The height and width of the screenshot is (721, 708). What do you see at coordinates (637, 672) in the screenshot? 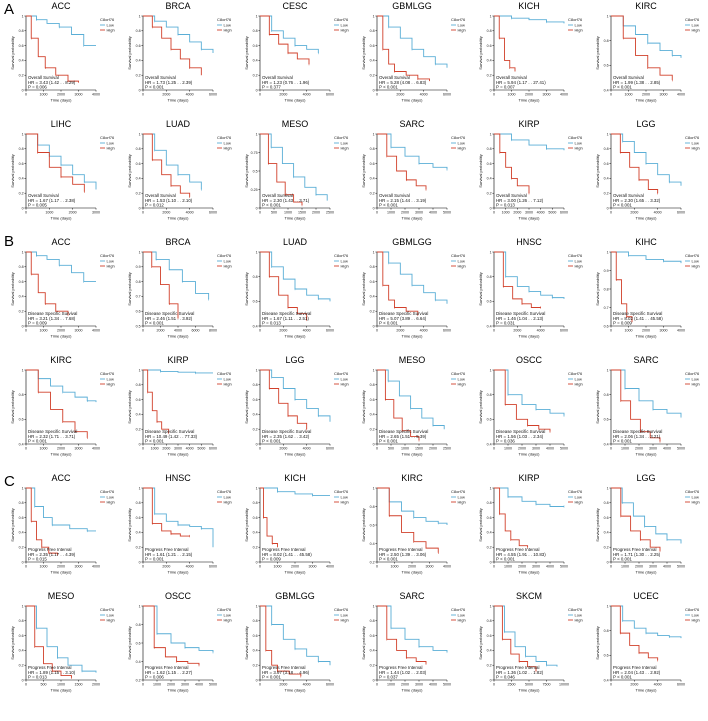
I see `hazard-ratio: HR = 2.04 (1.43 . . 2.92)` at bounding box center [637, 672].